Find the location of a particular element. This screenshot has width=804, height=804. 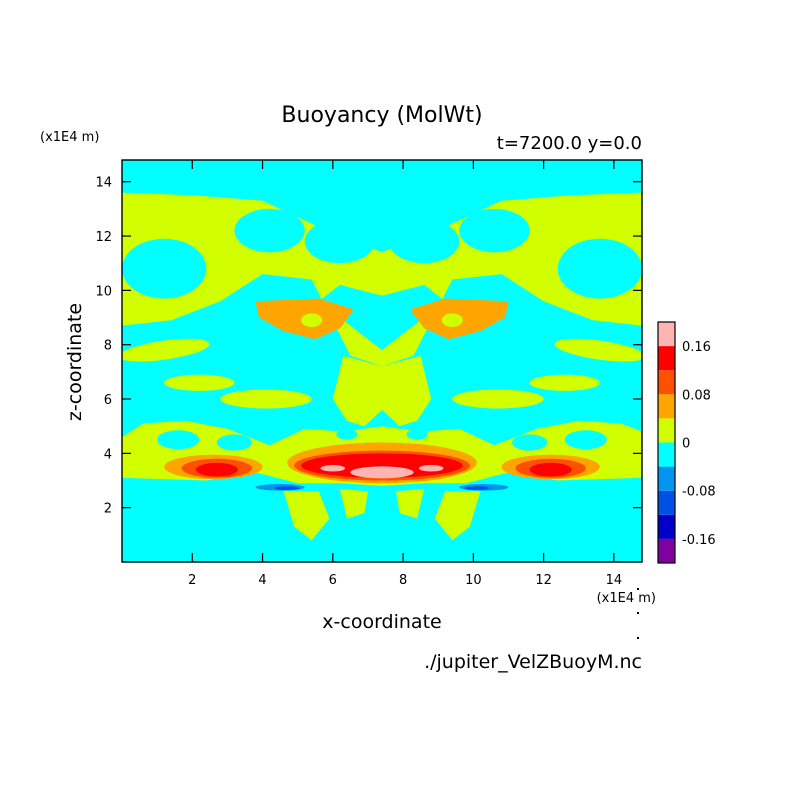

x-tick-label: 10 is located at coordinates (473, 580).